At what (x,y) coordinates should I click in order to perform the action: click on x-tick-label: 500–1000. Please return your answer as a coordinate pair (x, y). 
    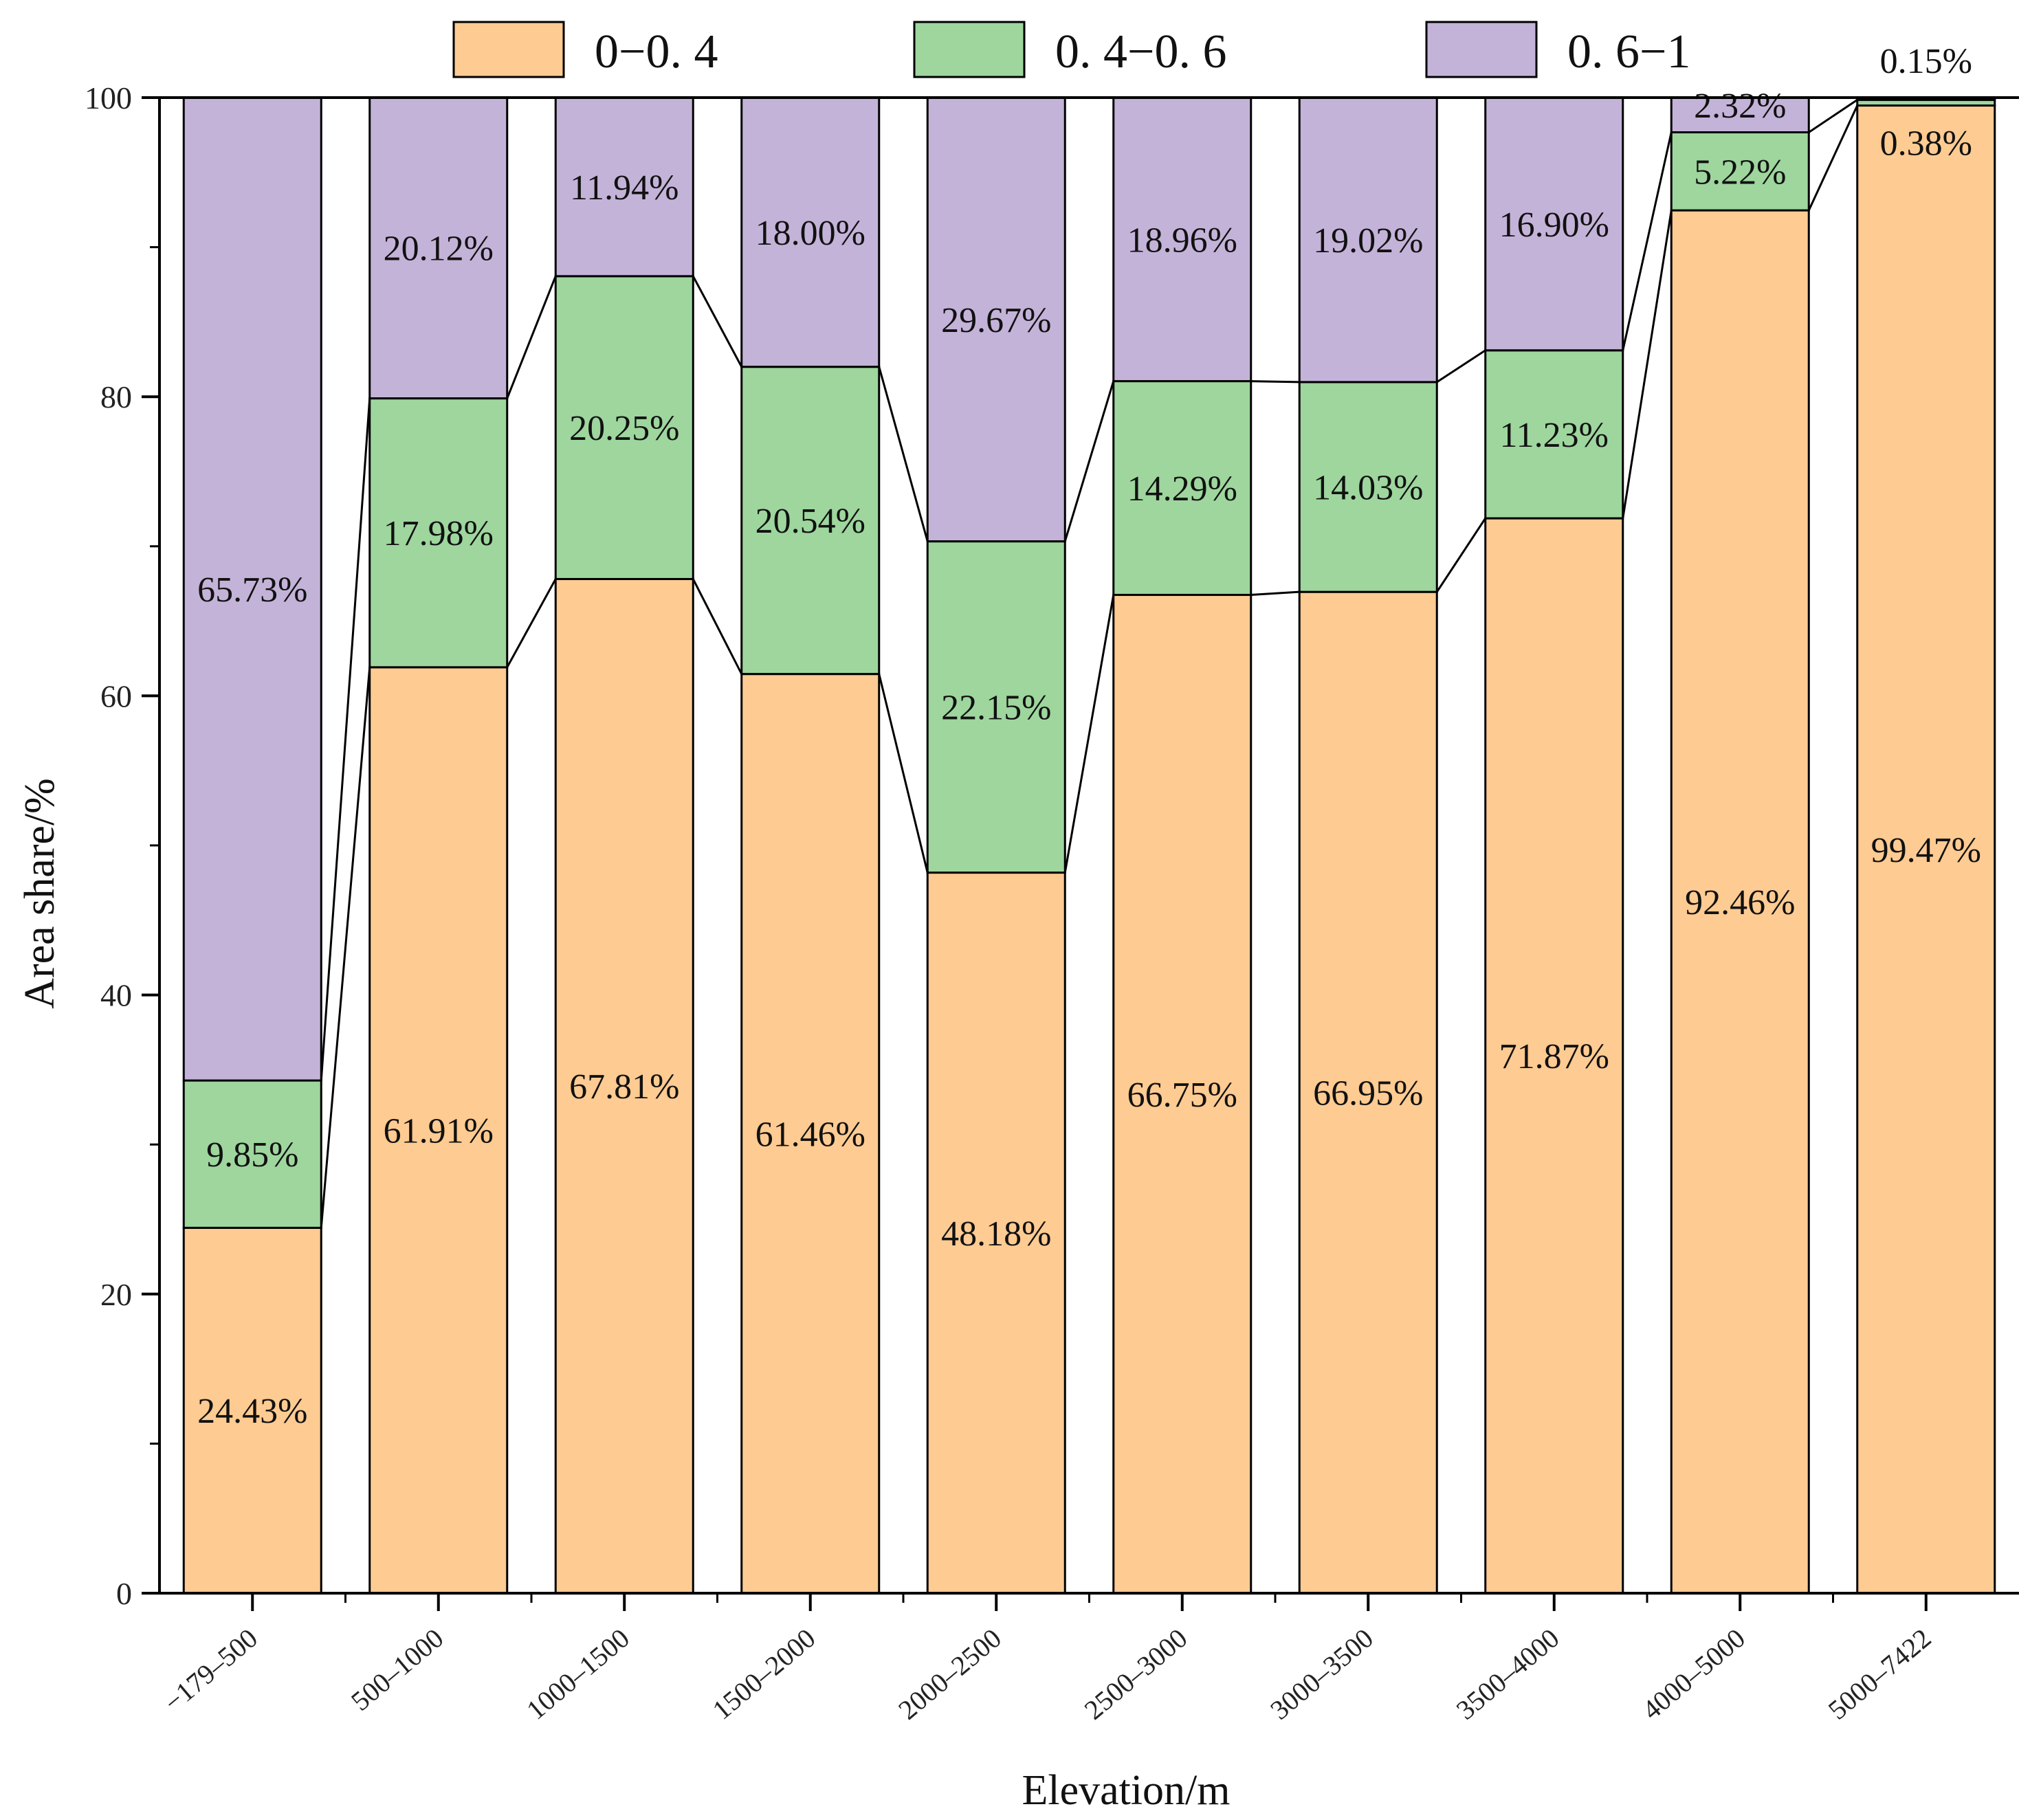
    Looking at the image, I should click on (397, 1669).